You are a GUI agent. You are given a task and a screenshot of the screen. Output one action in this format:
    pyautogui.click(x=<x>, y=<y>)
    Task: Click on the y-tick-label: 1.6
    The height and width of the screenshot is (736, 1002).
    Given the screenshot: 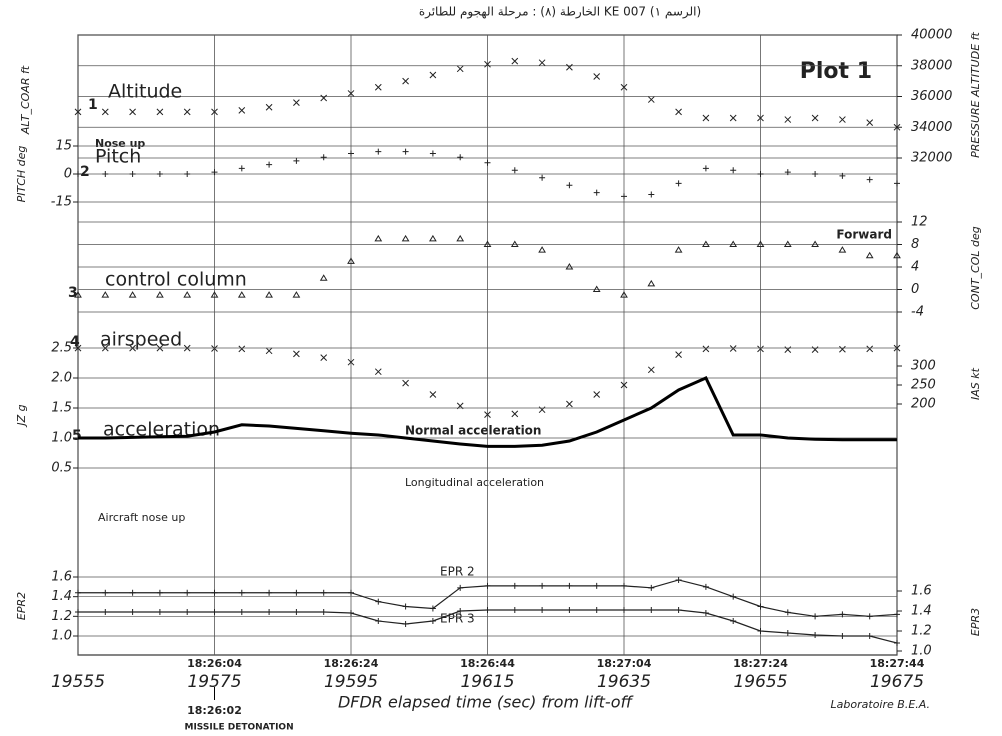 What is the action you would take?
    pyautogui.click(x=61, y=577)
    